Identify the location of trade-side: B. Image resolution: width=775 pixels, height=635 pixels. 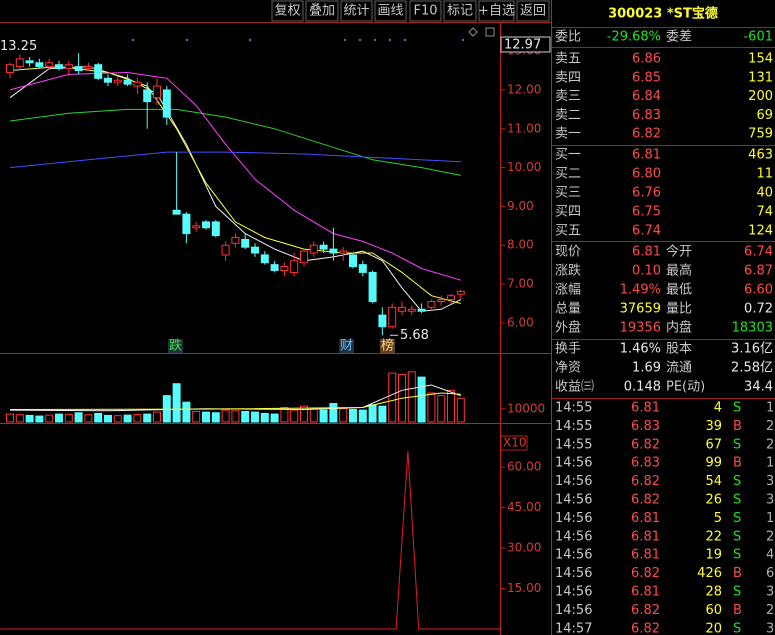
(737, 426).